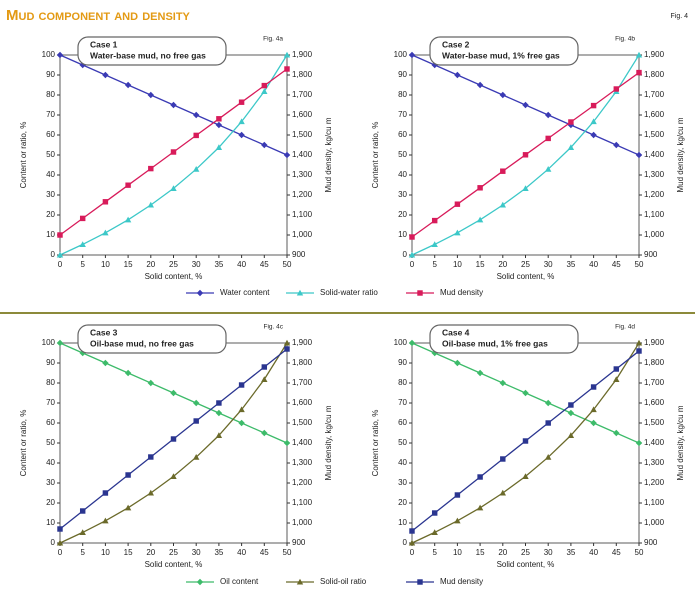 Image resolution: width=695 pixels, height=590 pixels. I want to click on legend-label: Mud density, so click(461, 292).